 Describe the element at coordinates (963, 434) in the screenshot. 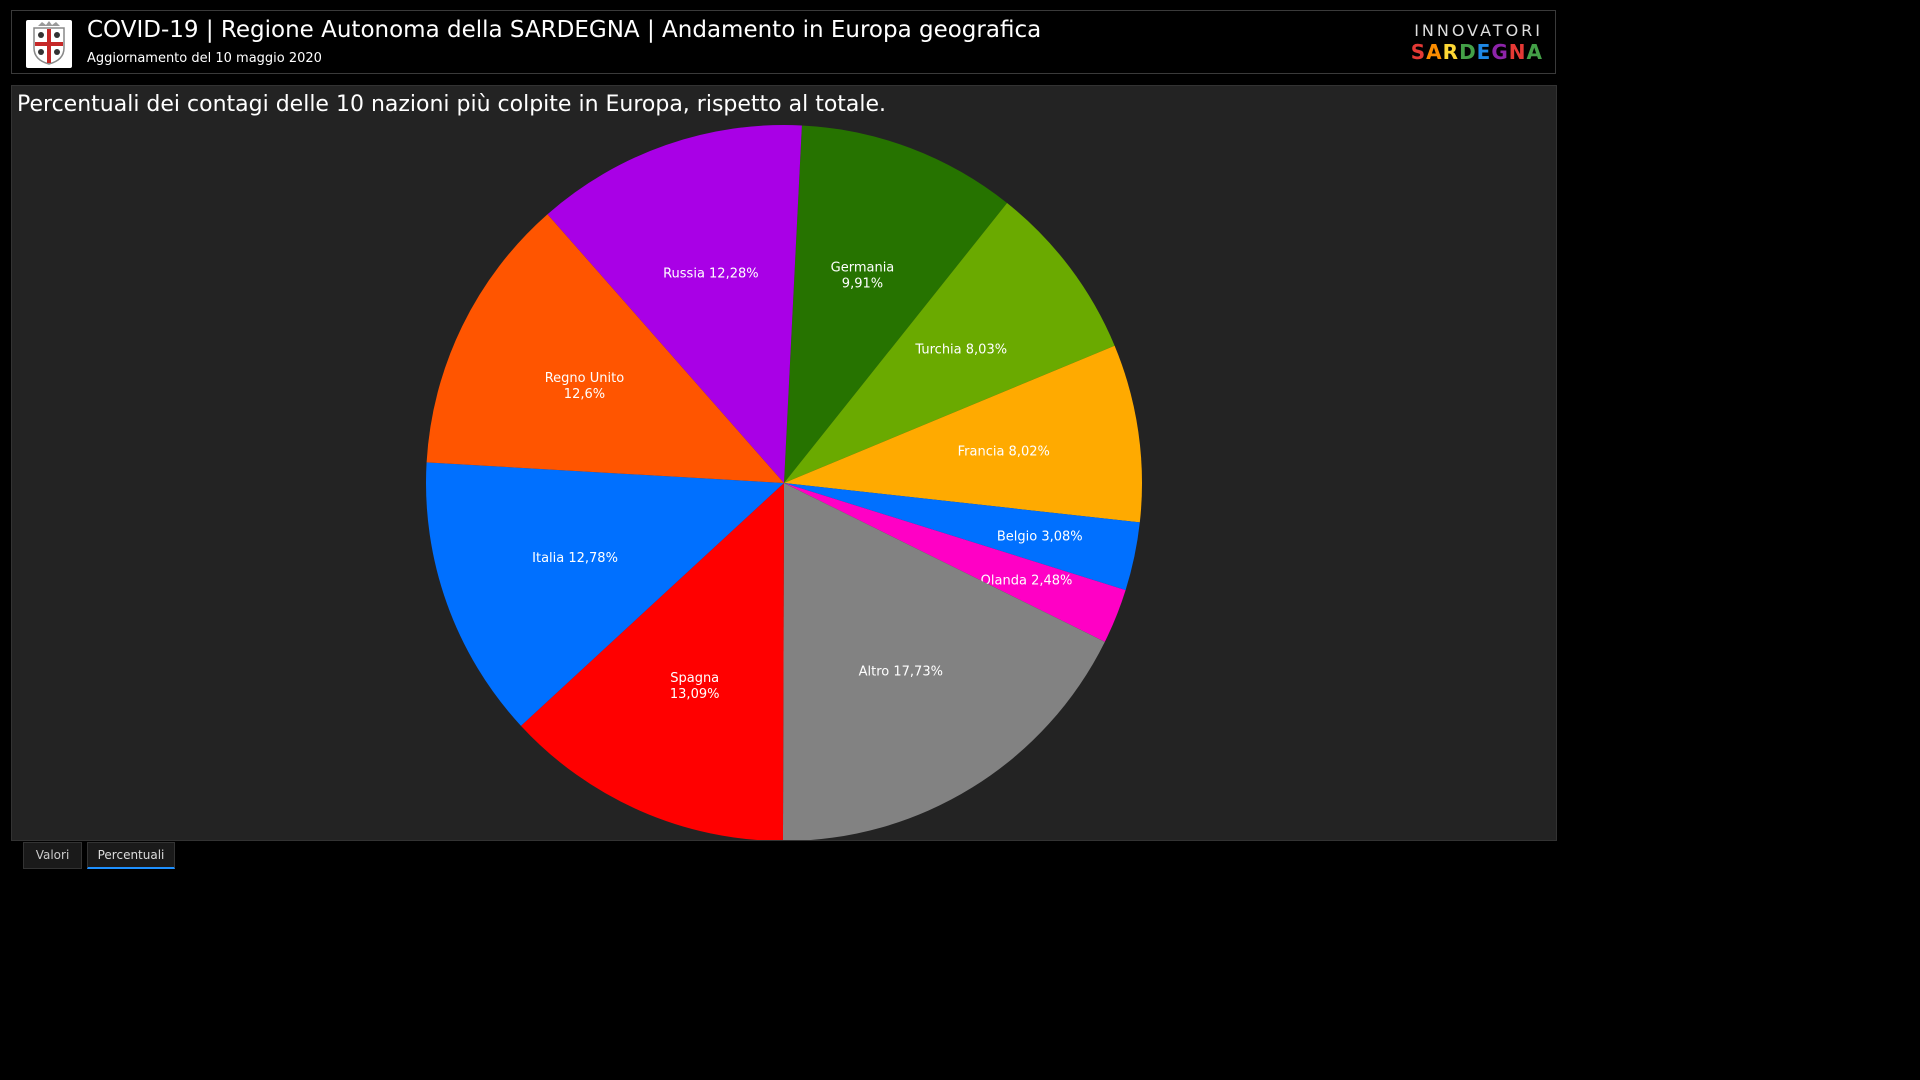

I see `pie-slice-francia` at that location.